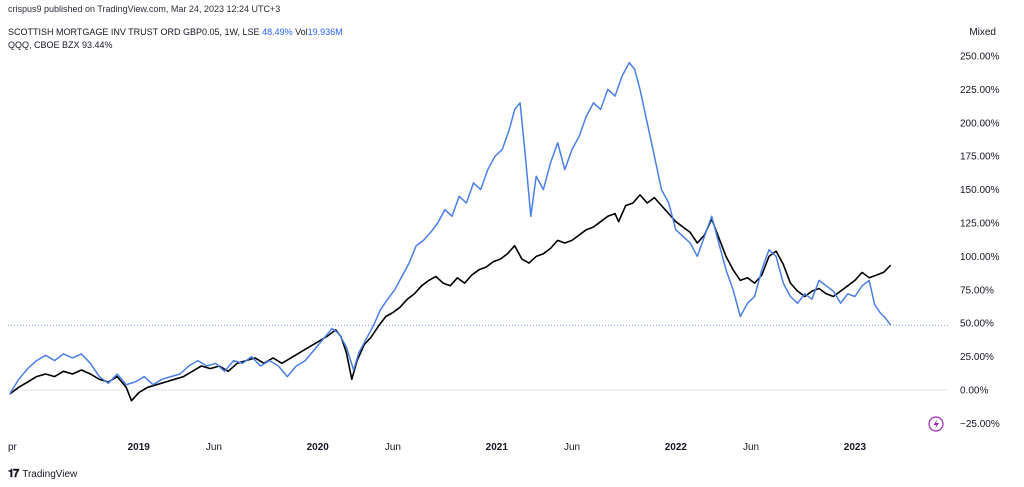 The image size is (1024, 487). What do you see at coordinates (980, 190) in the screenshot?
I see `y-tick-label: 150.00%` at bounding box center [980, 190].